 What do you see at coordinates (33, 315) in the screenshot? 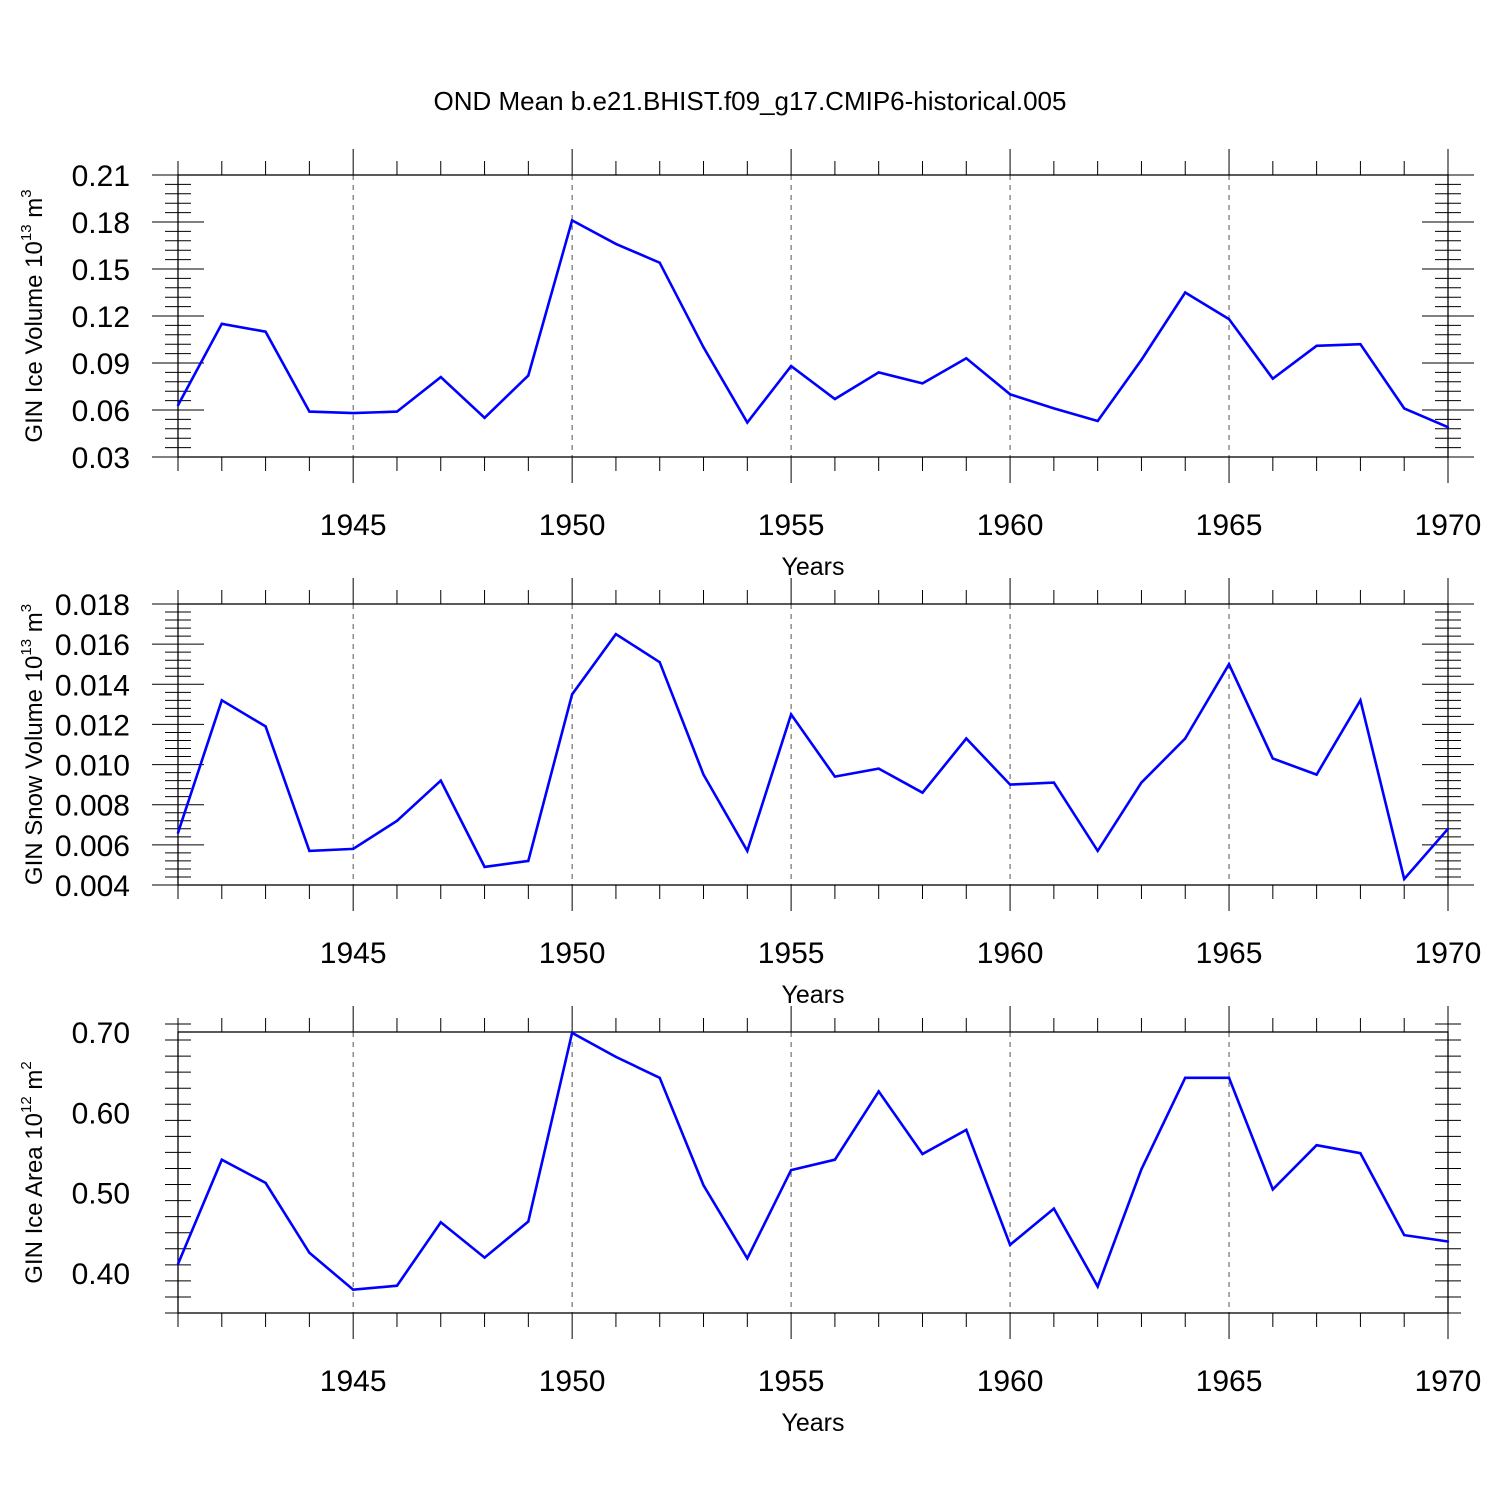
I see `ice-volume-y-axis-label: GIN Ice Volume 1013 m3` at bounding box center [33, 315].